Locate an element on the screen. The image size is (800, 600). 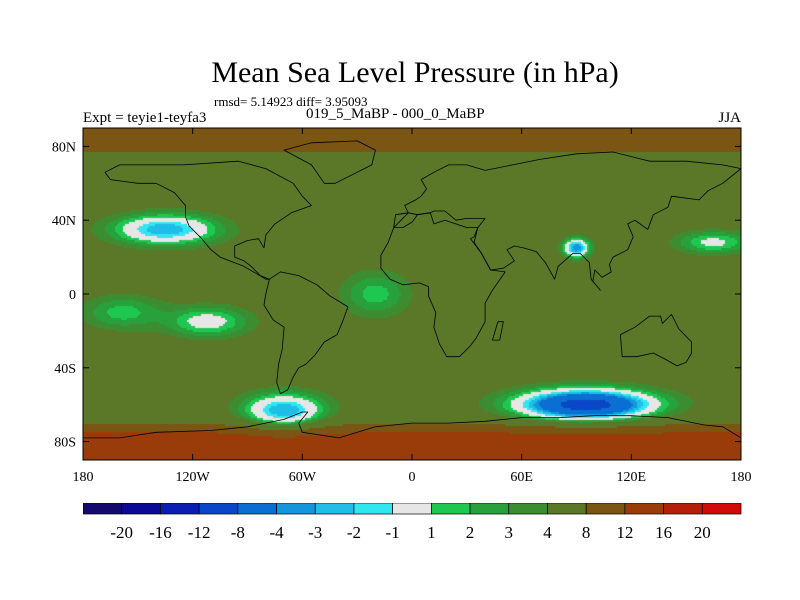
colorbar-label: -3 is located at coordinates (315, 532).